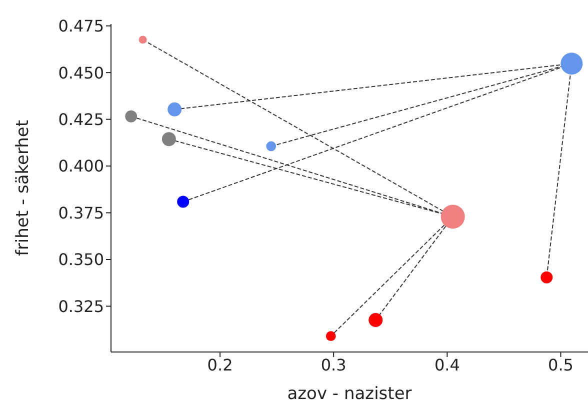 The width and height of the screenshot is (588, 405). I want to click on y-tick-label: 0.400, so click(81, 166).